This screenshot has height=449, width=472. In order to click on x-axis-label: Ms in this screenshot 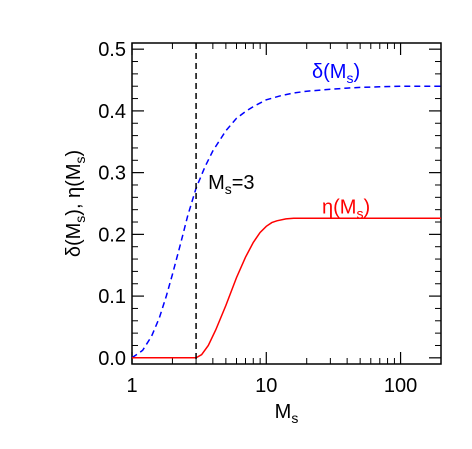, I will do `click(287, 413)`.